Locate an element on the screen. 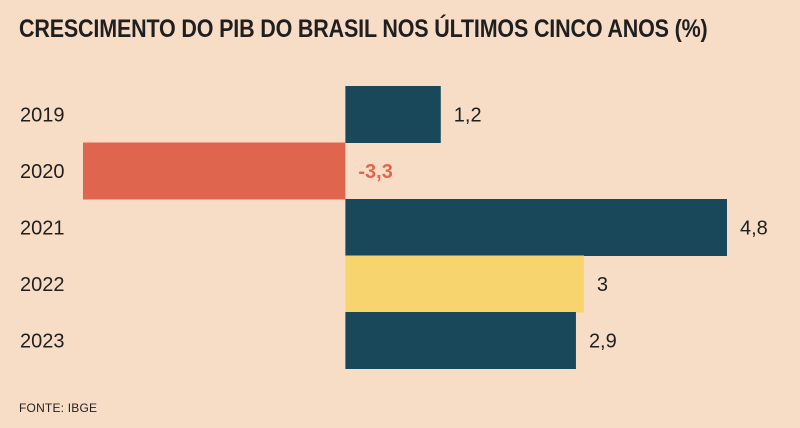 The width and height of the screenshot is (800, 428). value-label-2021: 4,8 is located at coordinates (754, 229).